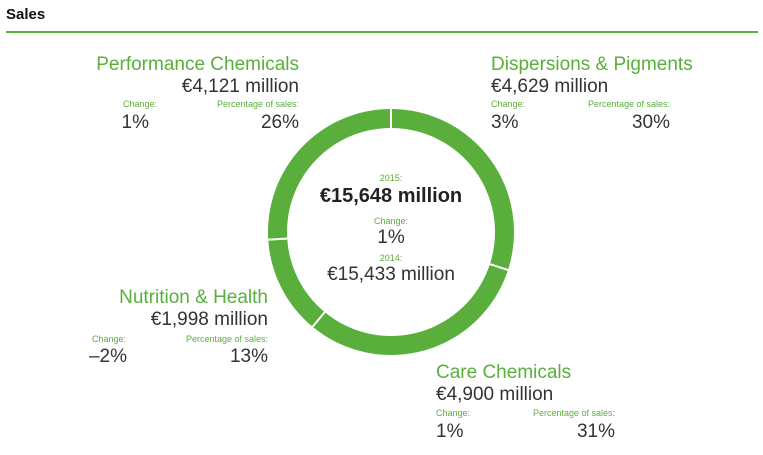 This screenshot has height=455, width=763. What do you see at coordinates (550, 86) in the screenshot?
I see `segment-amount: €4,629 million` at bounding box center [550, 86].